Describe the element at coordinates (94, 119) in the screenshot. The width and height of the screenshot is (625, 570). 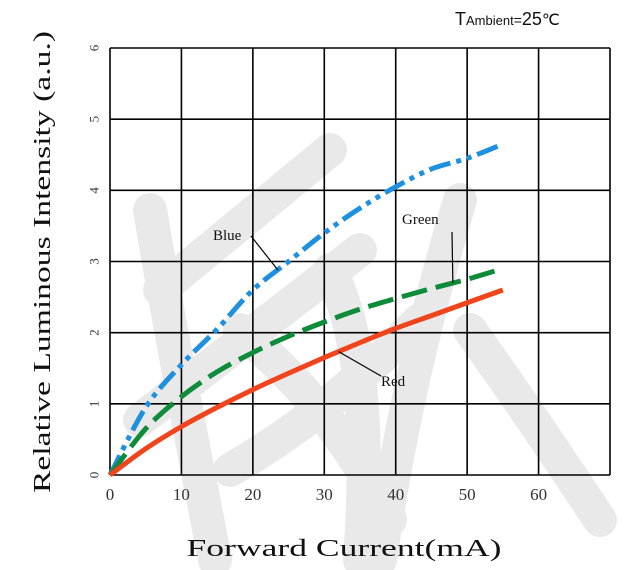
I see `y-tick-label-5: 5` at that location.